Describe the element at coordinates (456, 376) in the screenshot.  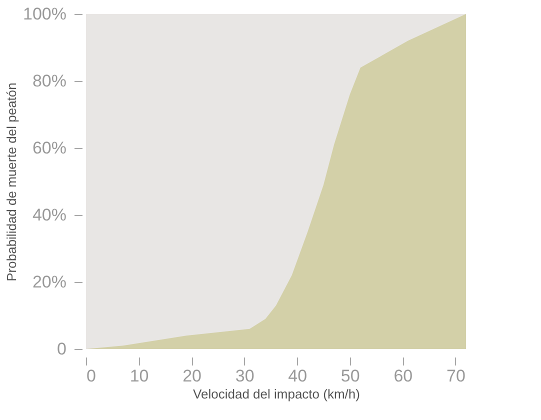
I see `x-tick-label: 70` at that location.